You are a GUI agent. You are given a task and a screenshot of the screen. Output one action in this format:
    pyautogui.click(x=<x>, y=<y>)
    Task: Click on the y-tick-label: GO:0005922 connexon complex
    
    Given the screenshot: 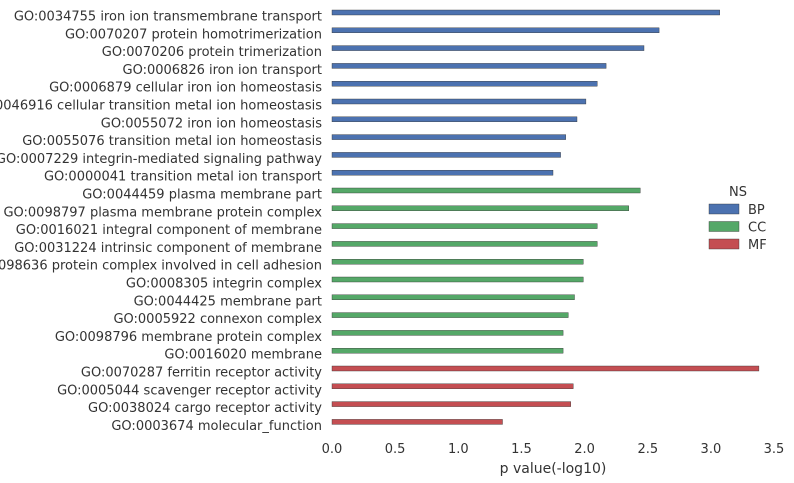 What is the action you would take?
    pyautogui.click(x=217, y=319)
    